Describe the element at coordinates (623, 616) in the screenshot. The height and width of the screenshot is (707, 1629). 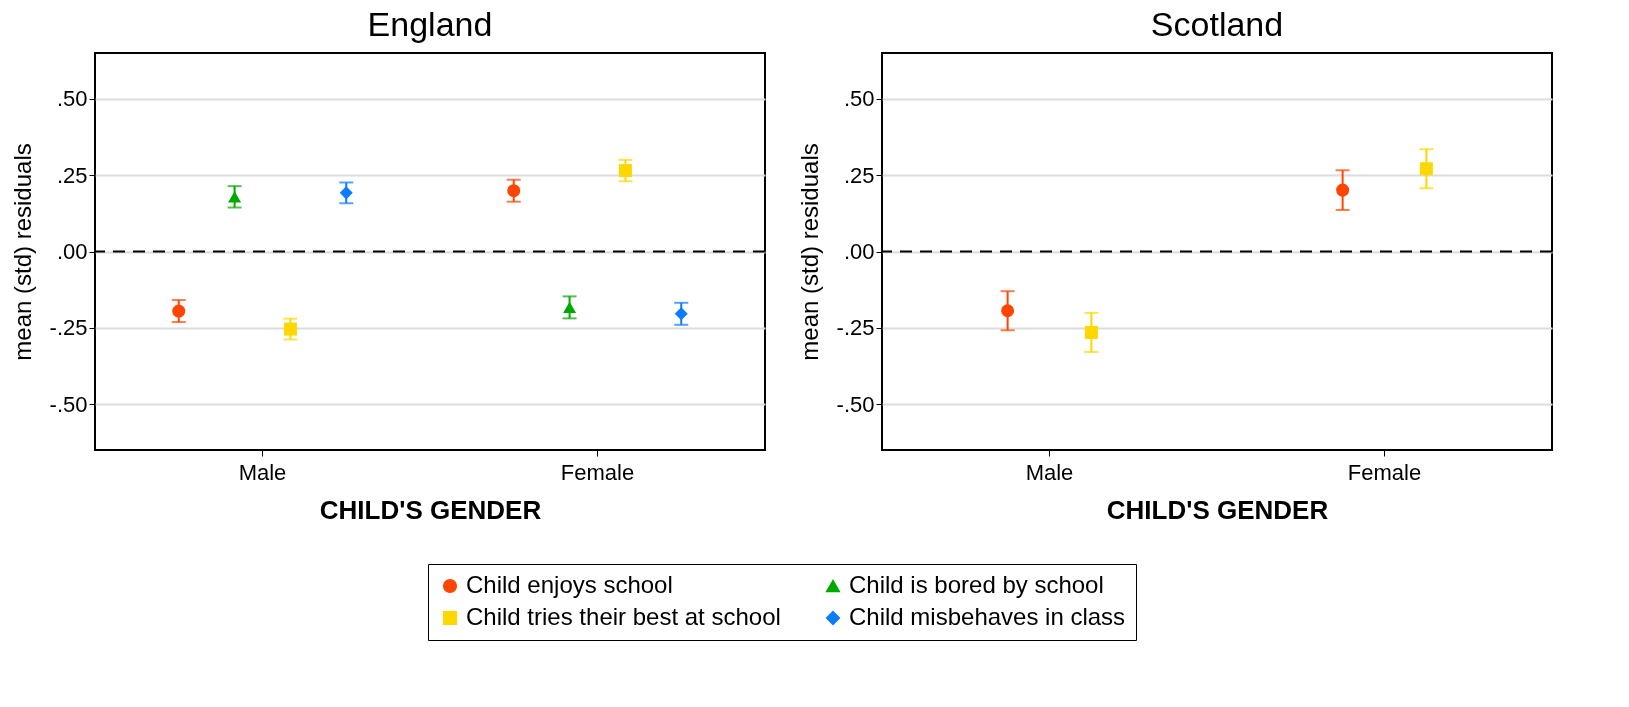
I see `legend-label: Child tries their best at school` at that location.